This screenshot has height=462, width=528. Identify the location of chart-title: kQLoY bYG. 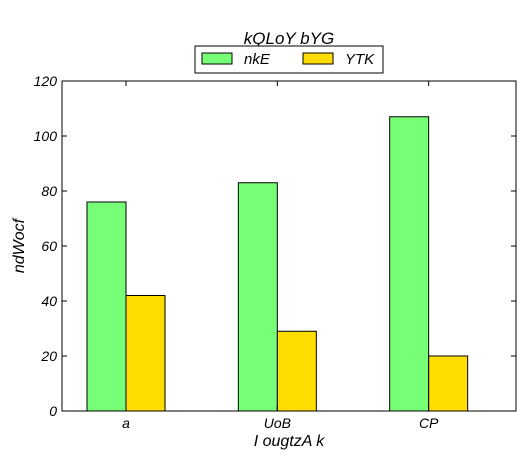
(289, 38).